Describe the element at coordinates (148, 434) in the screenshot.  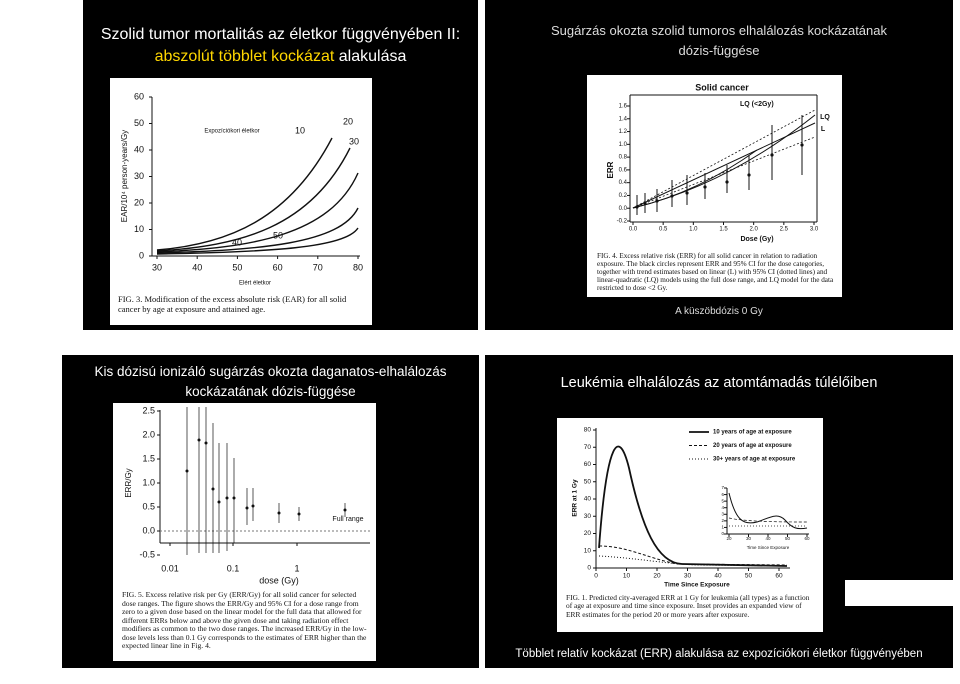
I see `y-tick-label: 2.0` at that location.